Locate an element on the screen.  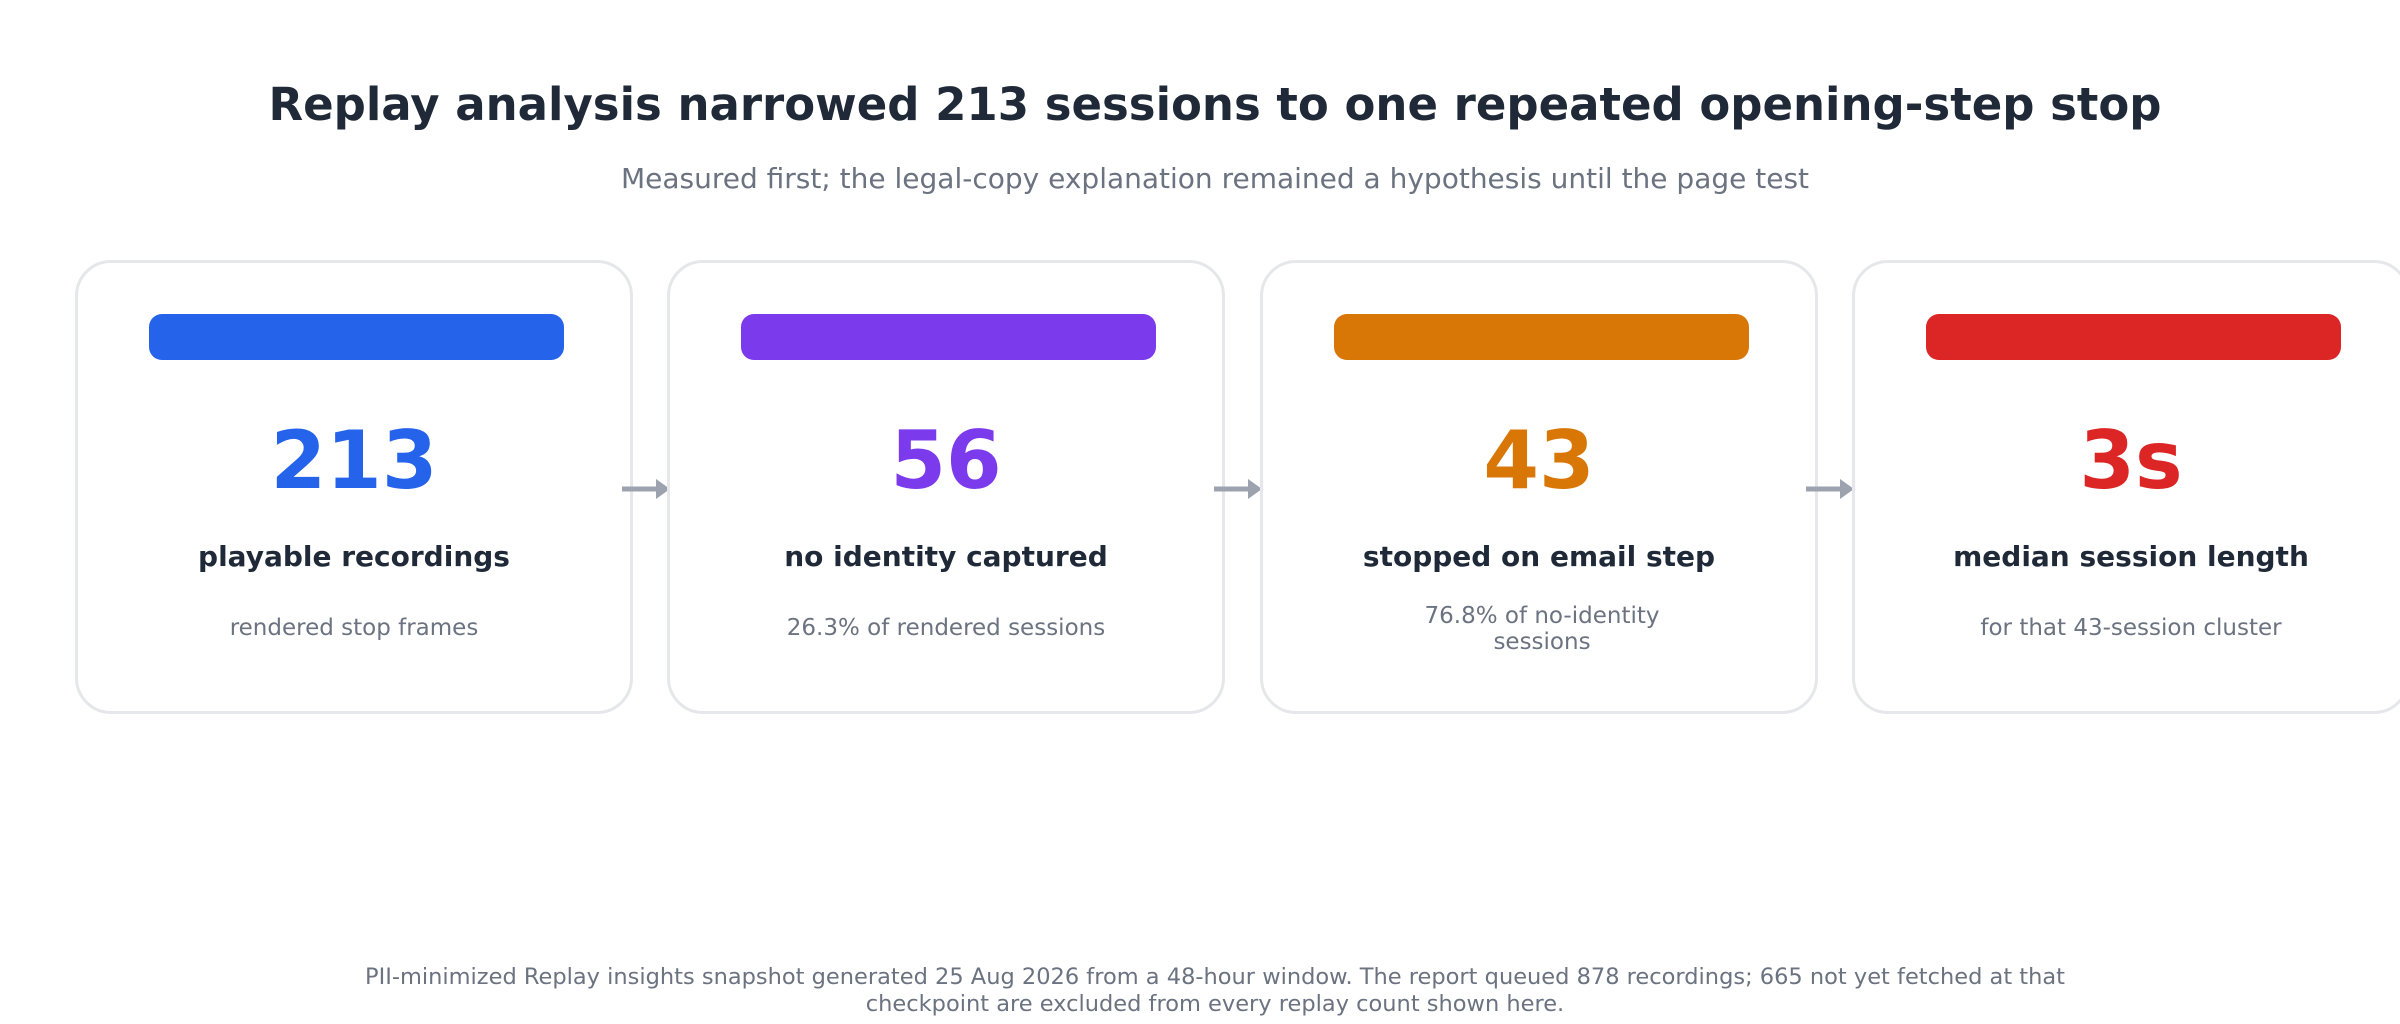
card-note: for that 43-session cluster is located at coordinates (2131, 628).